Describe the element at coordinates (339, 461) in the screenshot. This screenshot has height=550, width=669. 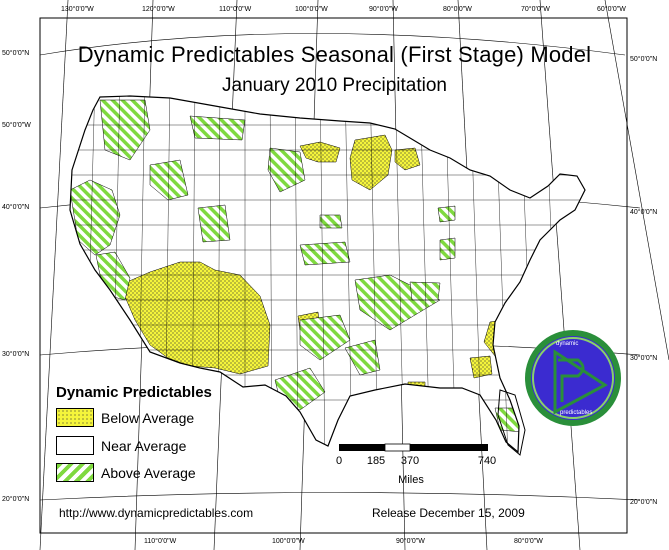
I see `scale-tick-label: 0` at that location.